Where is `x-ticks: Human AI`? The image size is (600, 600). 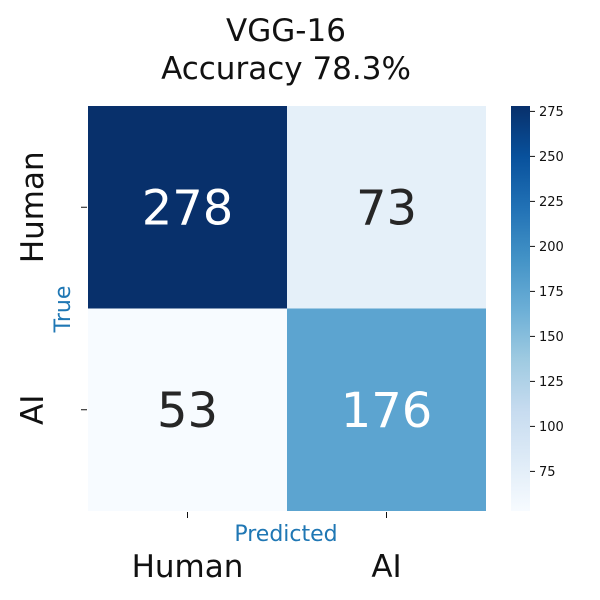 x-ticks: Human AI is located at coordinates (267, 548).